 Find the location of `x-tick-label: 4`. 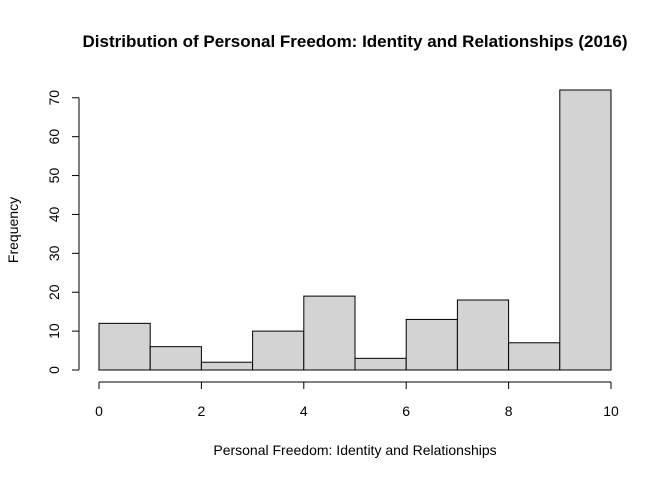

x-tick-label: 4 is located at coordinates (304, 411).